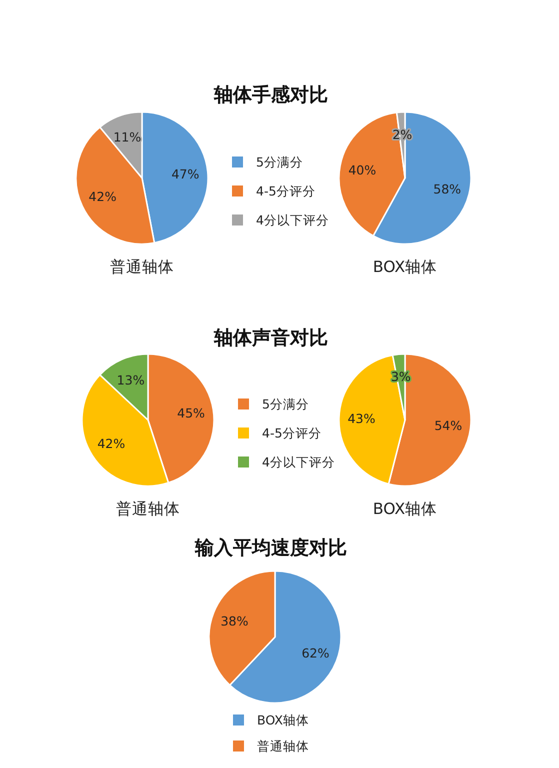 This screenshot has width=559, height=768. Describe the element at coordinates (283, 720) in the screenshot. I see `legend-label: BOX轴体` at that location.